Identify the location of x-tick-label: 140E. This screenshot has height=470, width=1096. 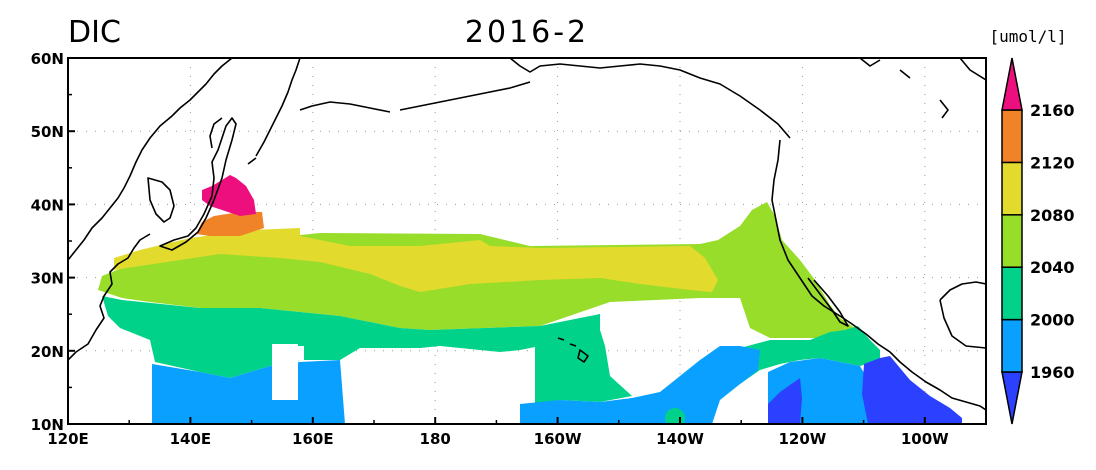
(191, 439).